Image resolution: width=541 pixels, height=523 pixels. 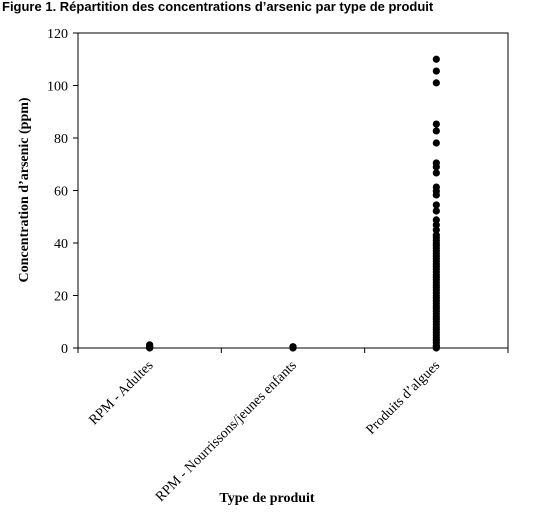 I want to click on y-axis-title: Concentration d’arsenic (ppm), so click(x=24, y=189).